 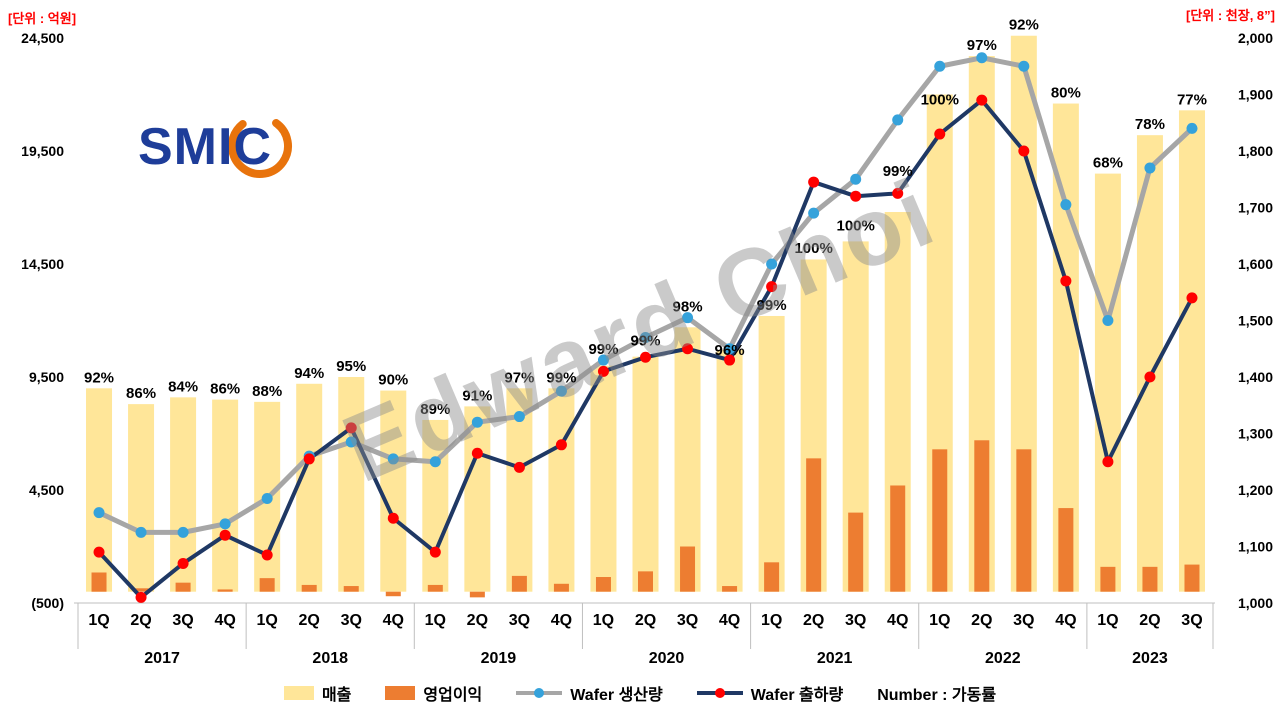 I want to click on utilization-label: 77%, so click(x=1192, y=99).